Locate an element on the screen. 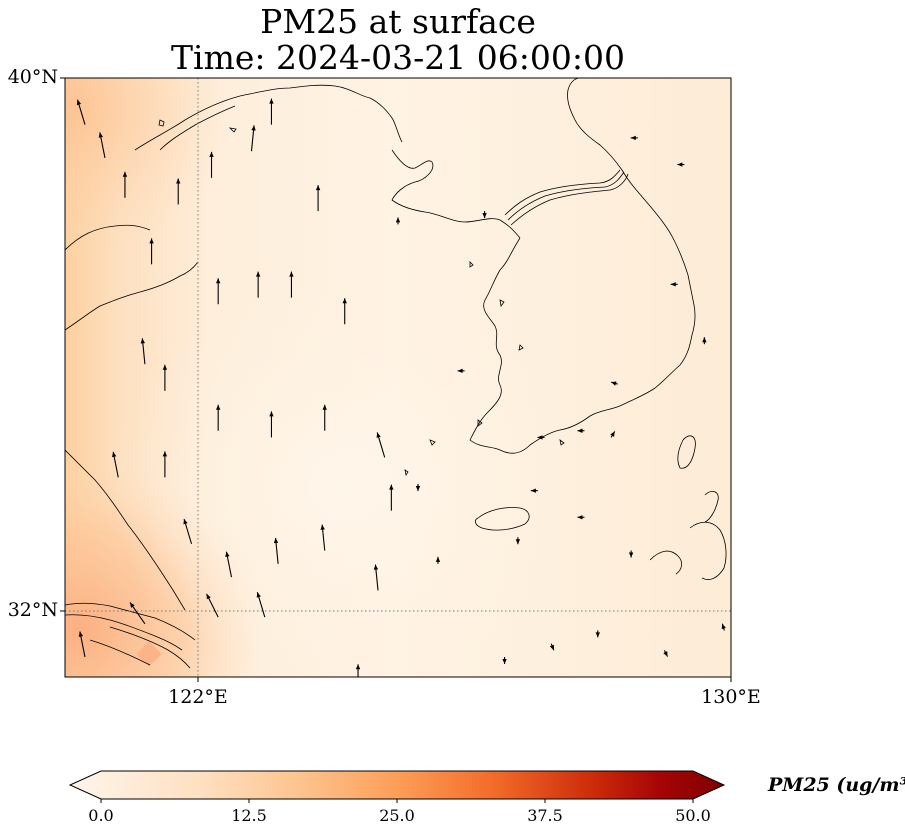  colorbar-tick-3: 37.5 is located at coordinates (545, 815).